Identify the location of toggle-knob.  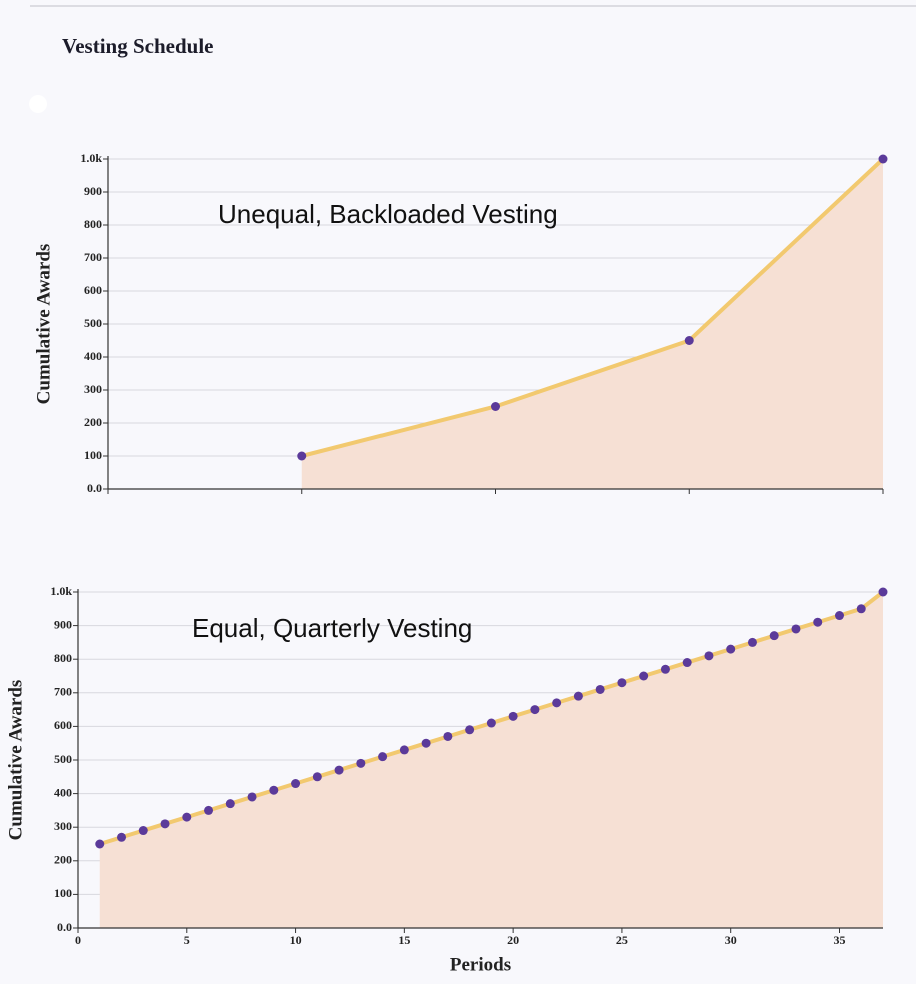
(38, 104).